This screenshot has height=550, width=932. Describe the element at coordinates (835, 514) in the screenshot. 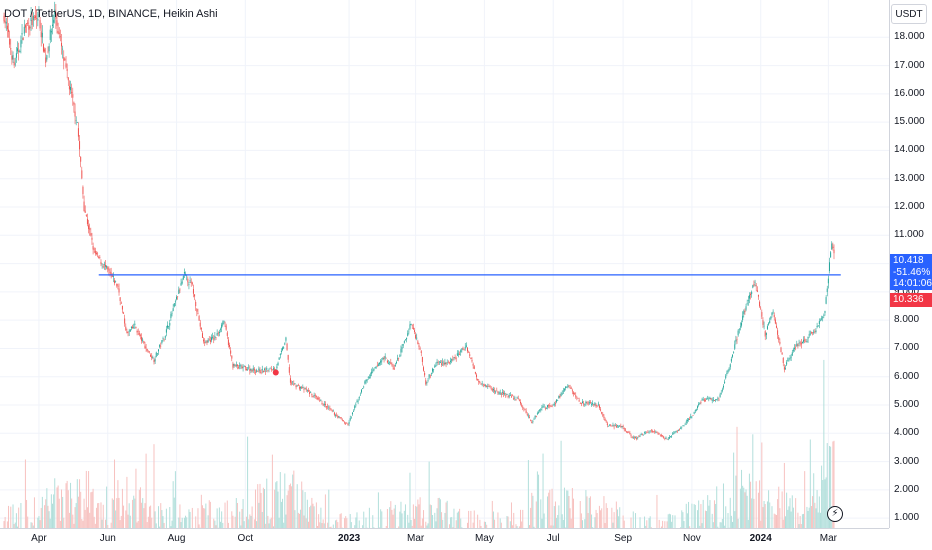

I see `lightning-icon: ⚡︎` at that location.